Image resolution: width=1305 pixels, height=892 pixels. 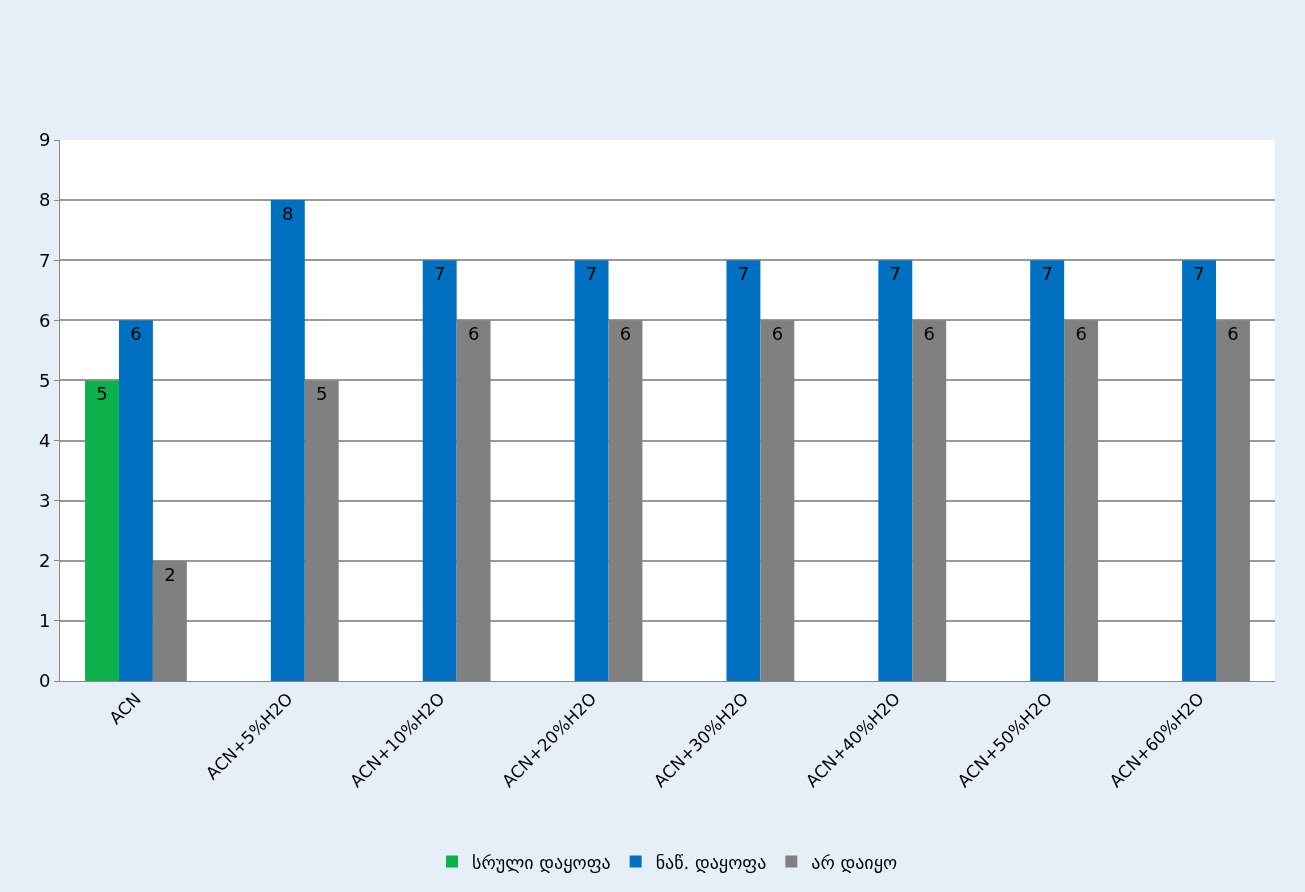 I want to click on data-label: 8, so click(x=288, y=214).